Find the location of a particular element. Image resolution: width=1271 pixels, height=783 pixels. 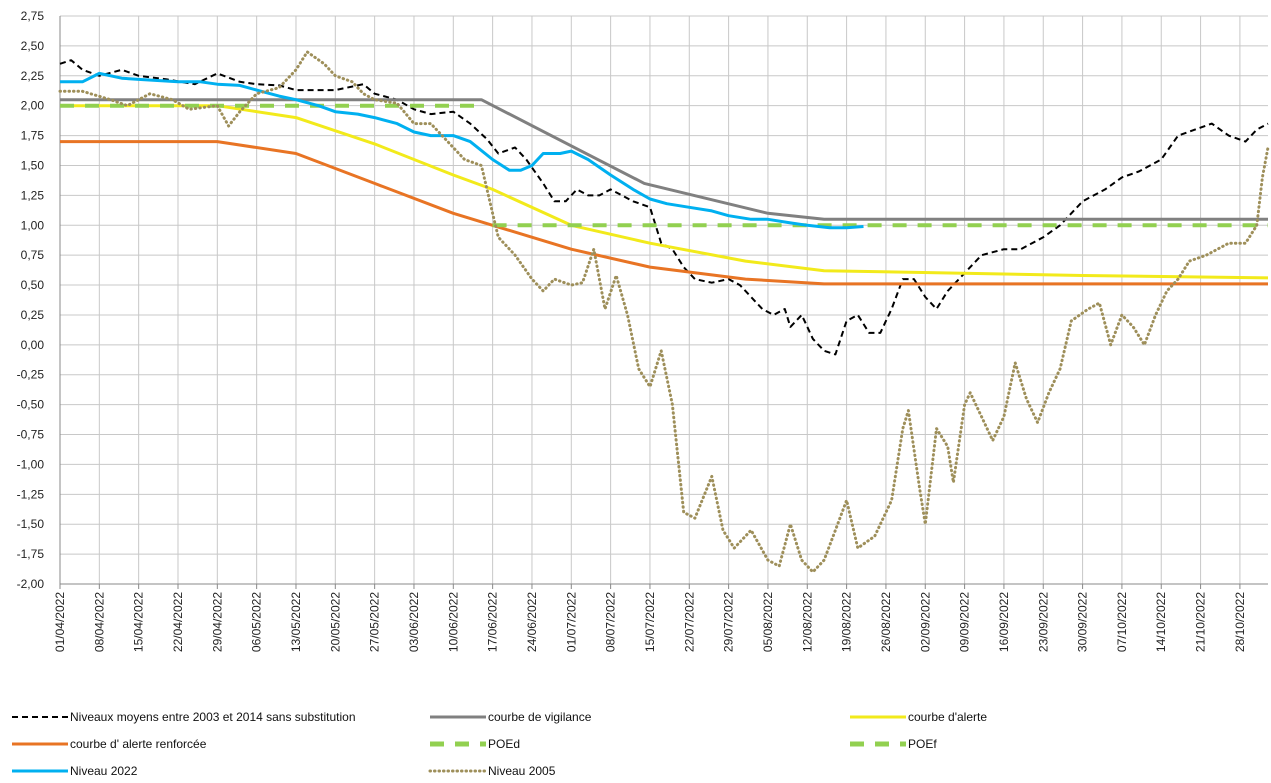

legend-label-4: POEd is located at coordinates (504, 744).